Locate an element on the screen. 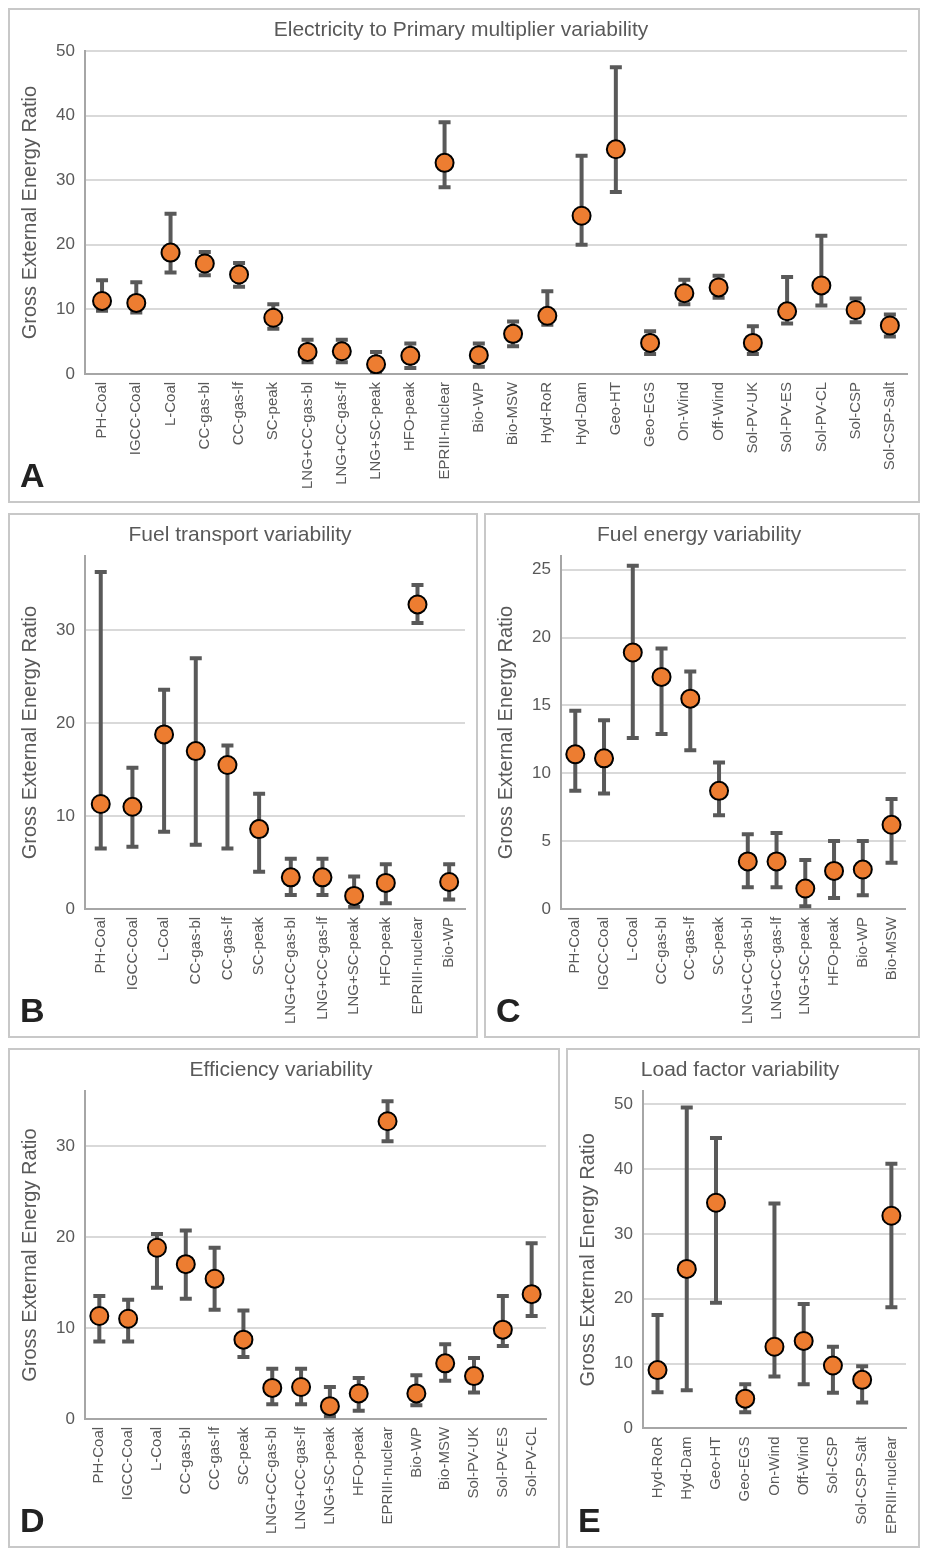 The height and width of the screenshot is (1551, 928). y-tick-label: 25 is located at coordinates (541, 569).